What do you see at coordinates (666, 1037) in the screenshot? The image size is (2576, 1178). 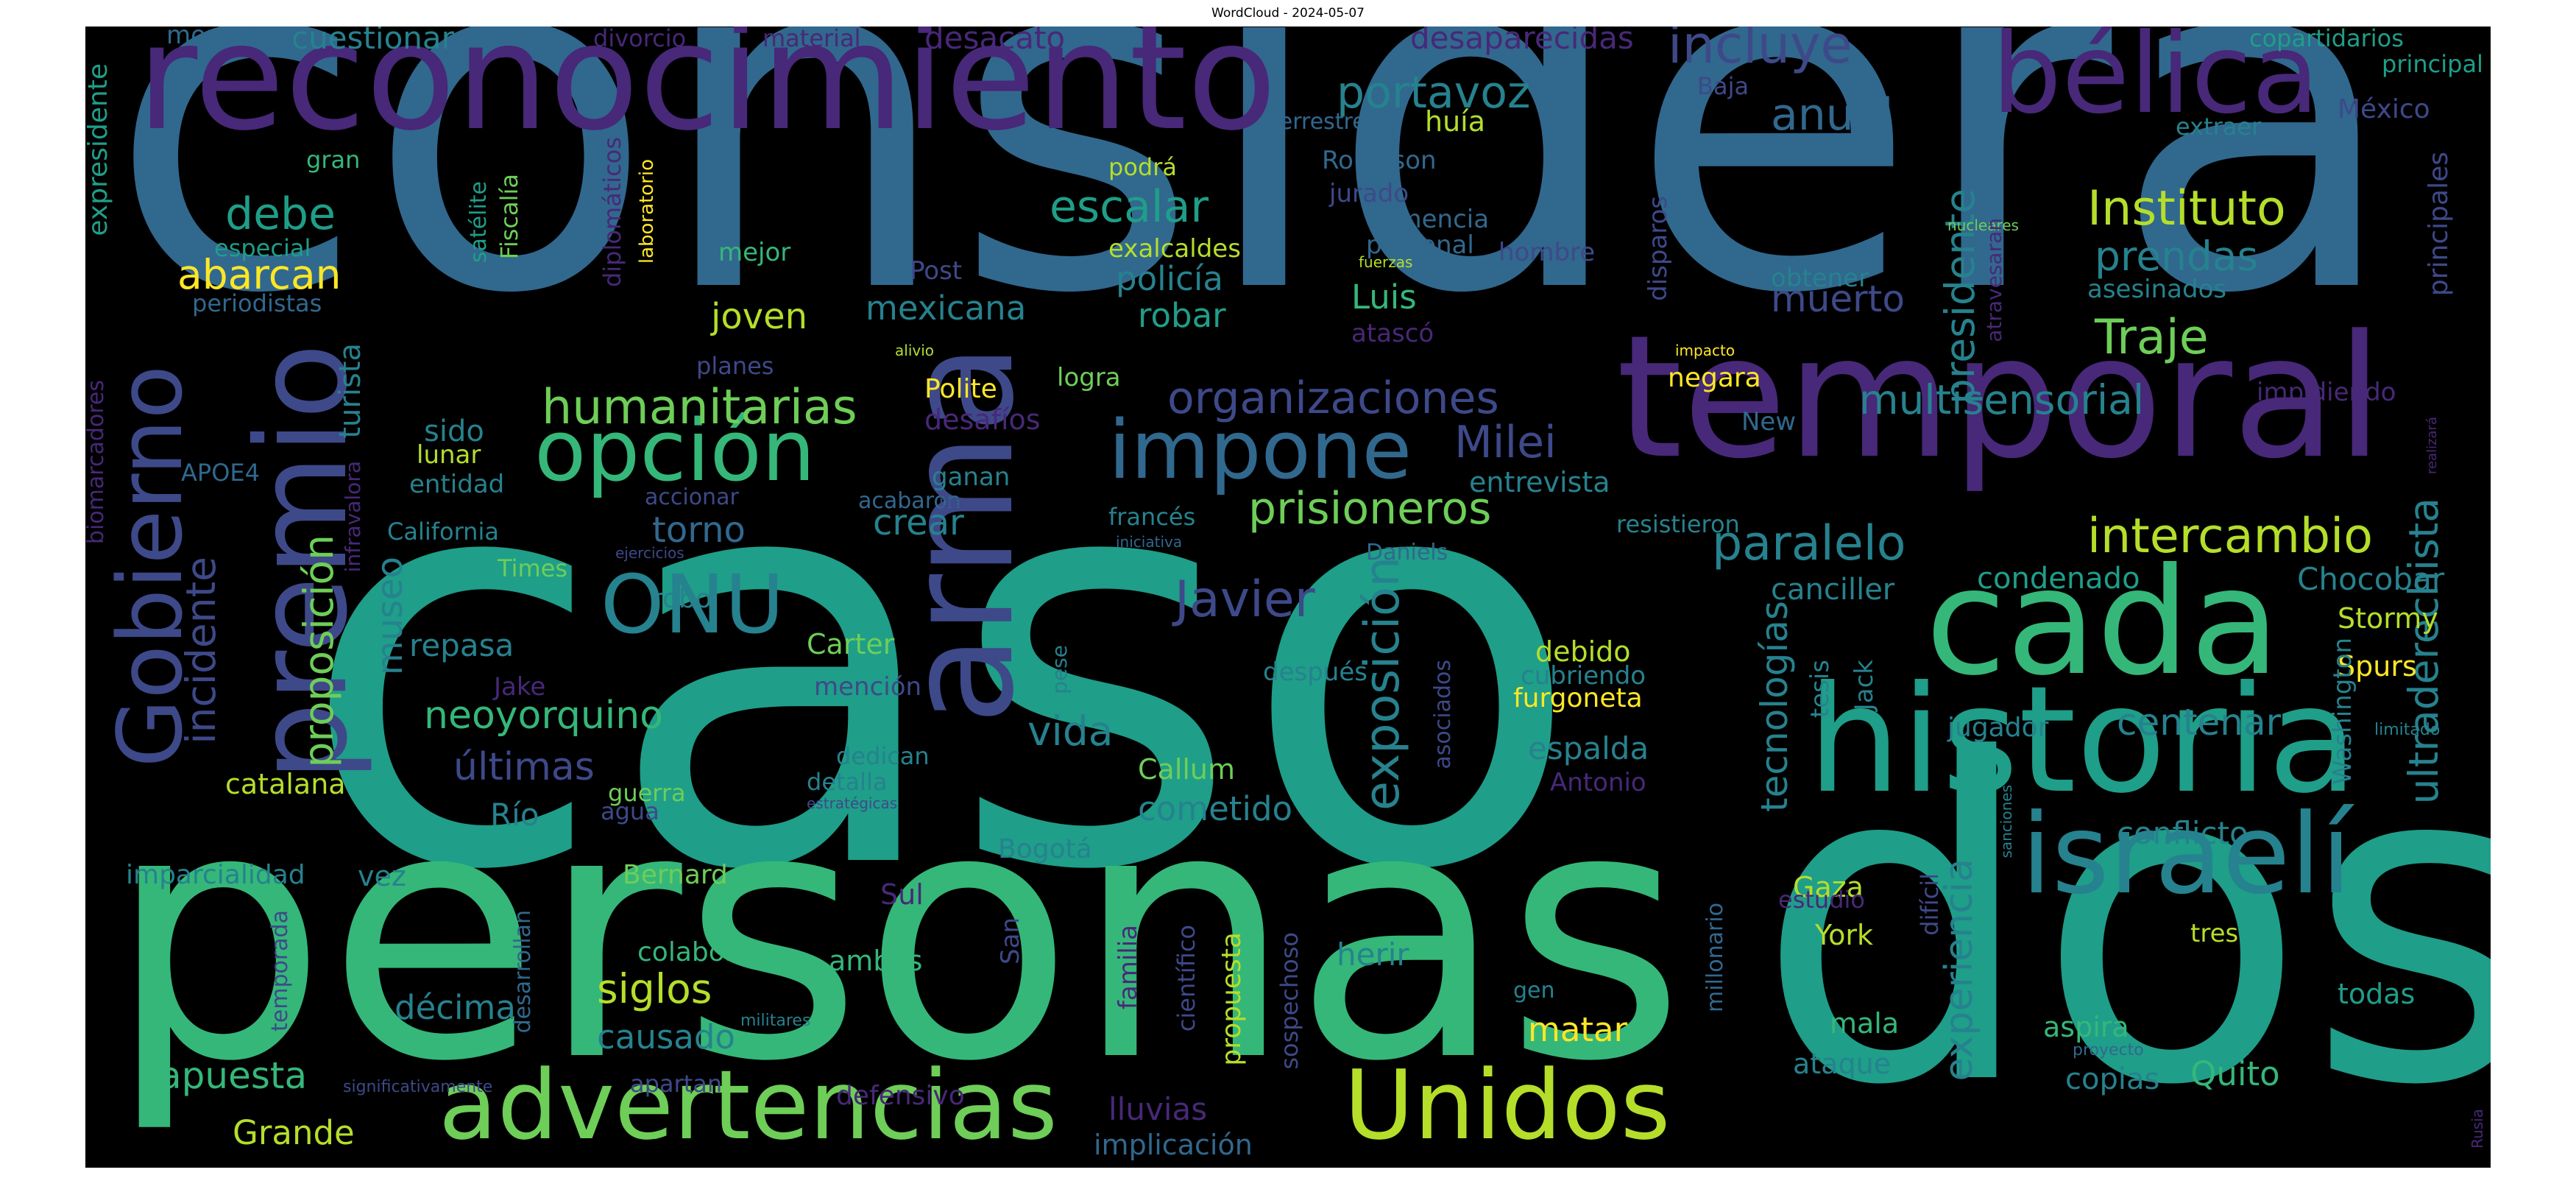 I see `word-causado: causado` at bounding box center [666, 1037].